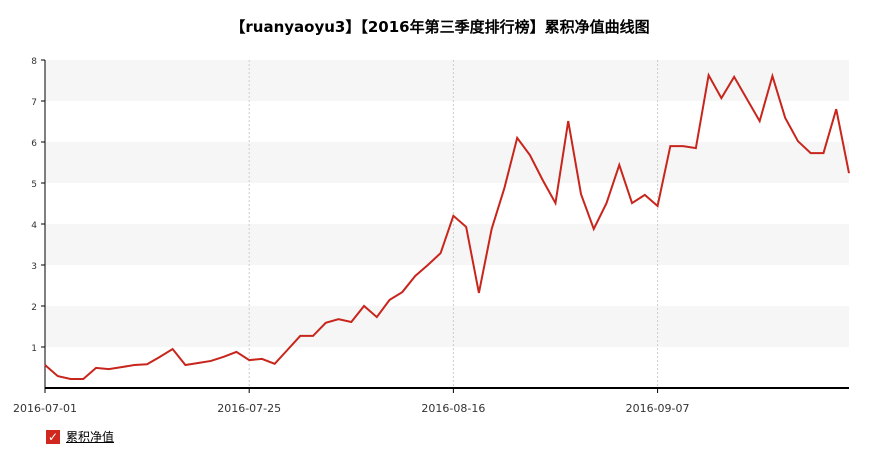 The width and height of the screenshot is (881, 464). What do you see at coordinates (34, 103) in the screenshot?
I see `y-tick-label: 7` at bounding box center [34, 103].